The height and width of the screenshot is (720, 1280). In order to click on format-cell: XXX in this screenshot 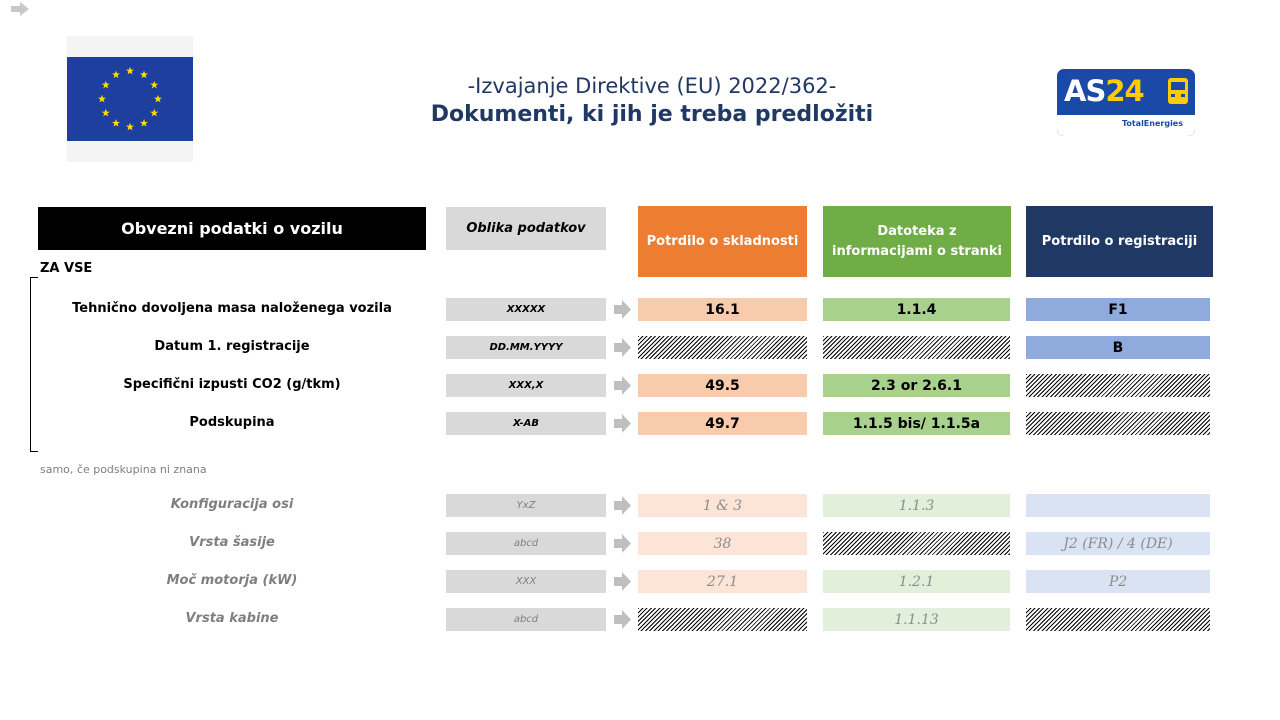, I will do `click(526, 581)`.